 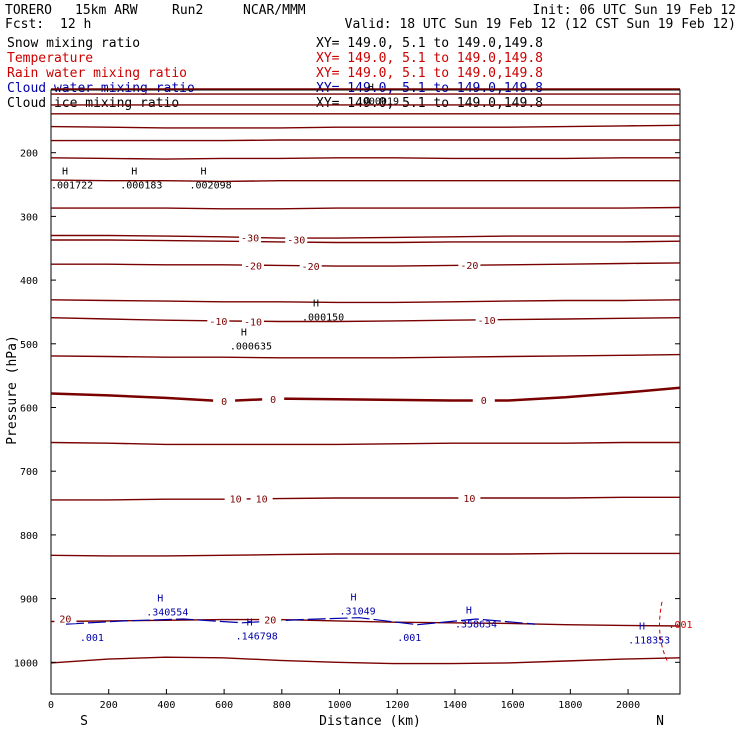 I want to click on y-axis-title: Pressure (hPa), so click(x=12, y=390).